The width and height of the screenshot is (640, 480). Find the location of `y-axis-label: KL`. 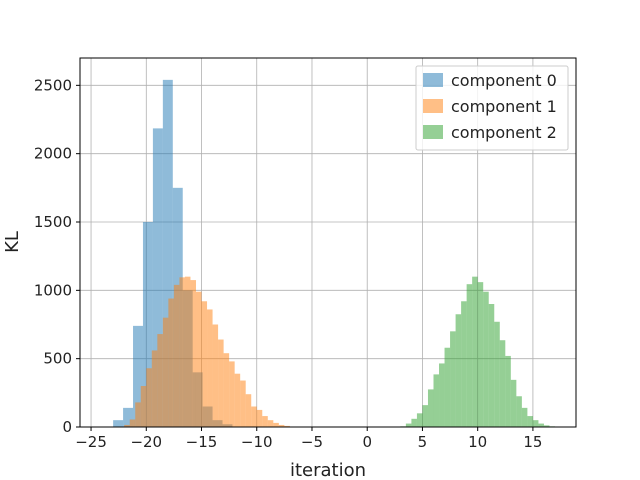

y-axis-label: KL is located at coordinates (12, 242).